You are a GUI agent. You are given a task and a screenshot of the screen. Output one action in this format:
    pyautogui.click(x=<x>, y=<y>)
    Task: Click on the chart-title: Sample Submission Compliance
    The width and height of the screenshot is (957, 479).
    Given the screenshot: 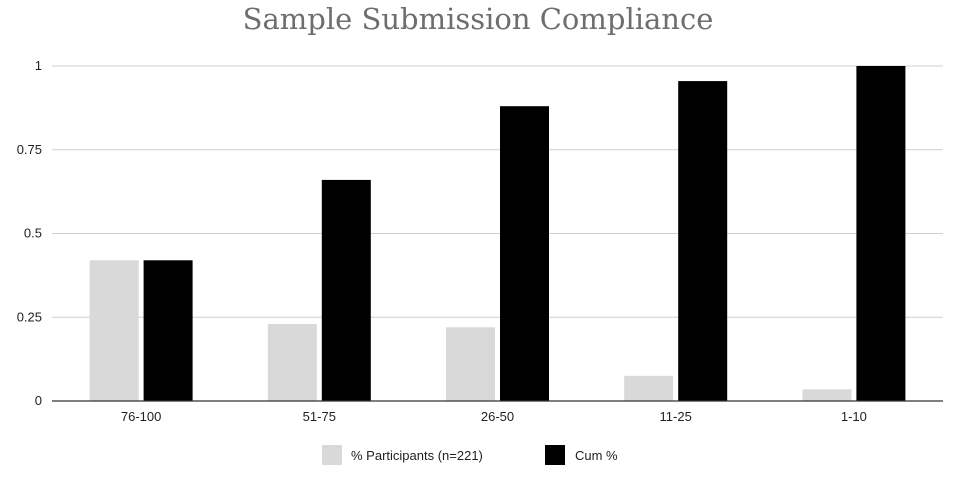 What is the action you would take?
    pyautogui.click(x=478, y=19)
    